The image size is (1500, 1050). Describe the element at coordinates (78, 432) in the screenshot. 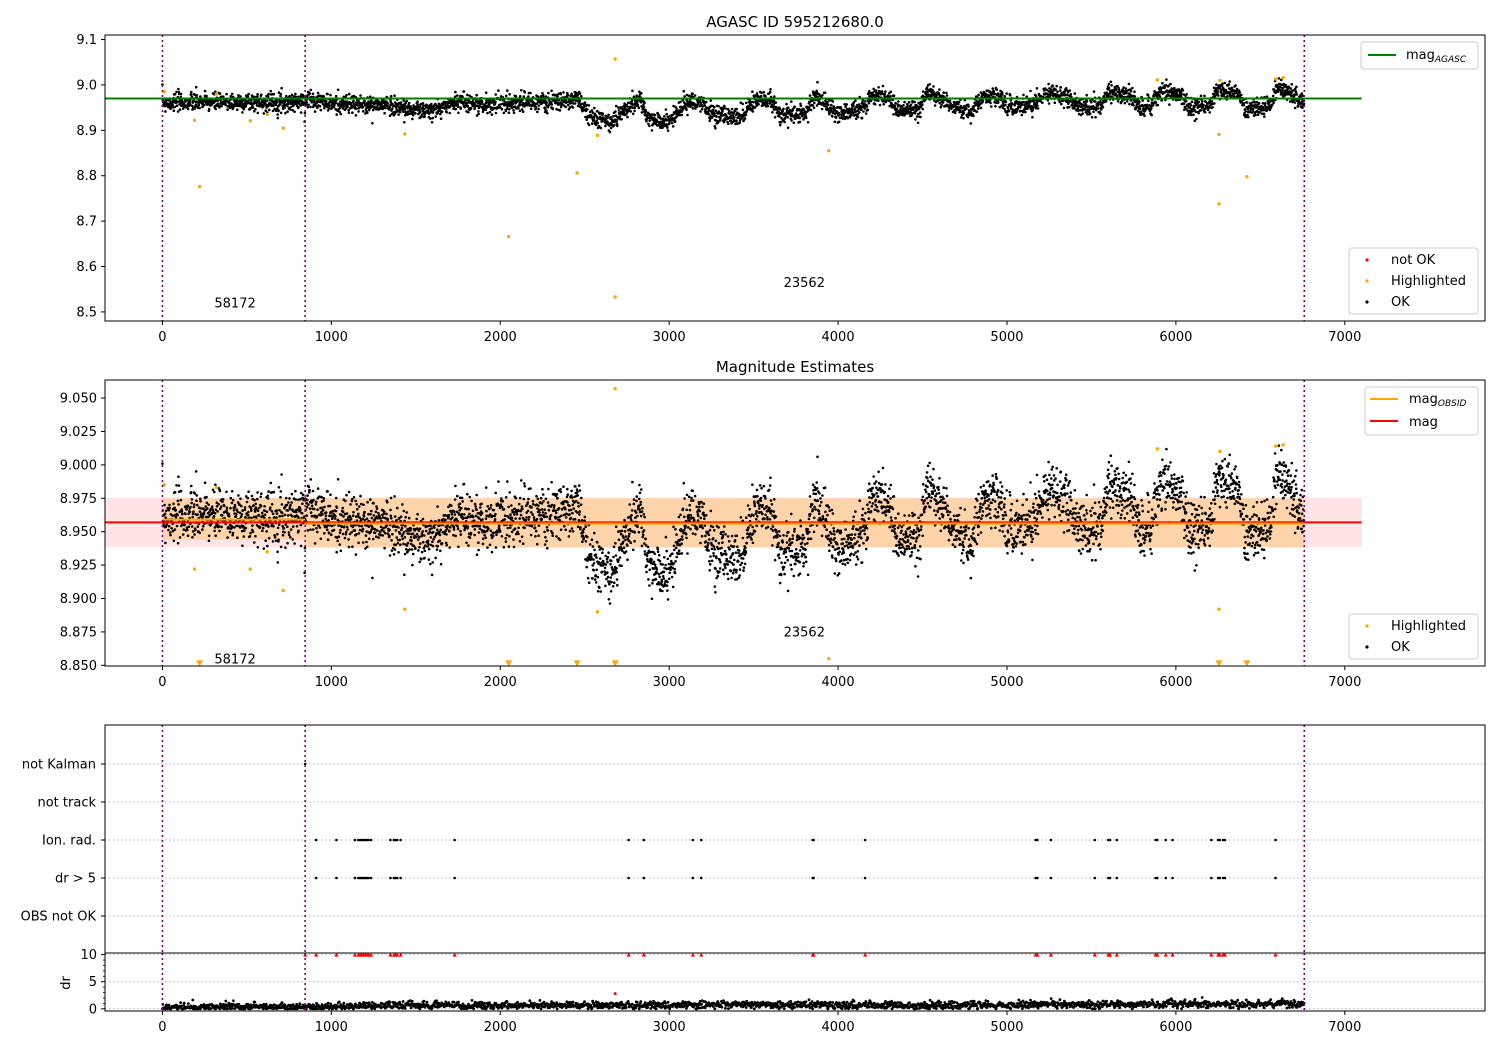

I see `y-tick-label: 9.025` at that location.